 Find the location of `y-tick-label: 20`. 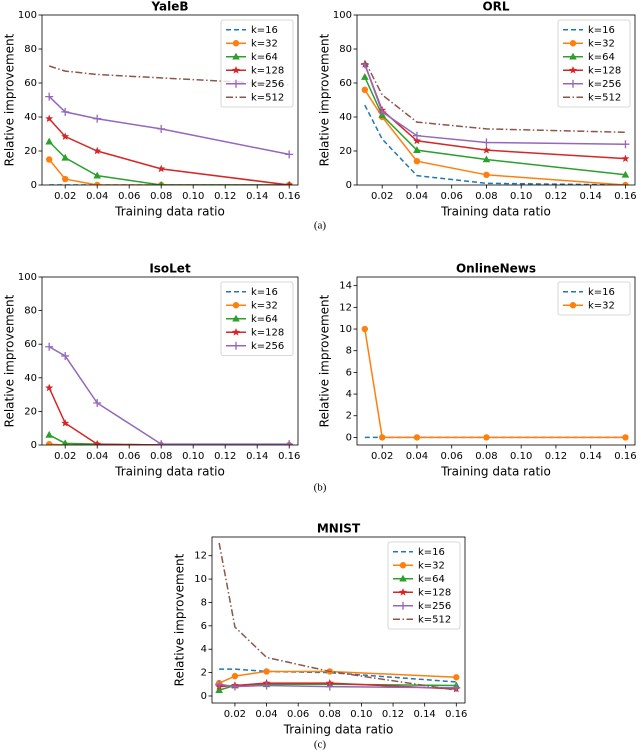

y-tick-label: 20 is located at coordinates (30, 151).